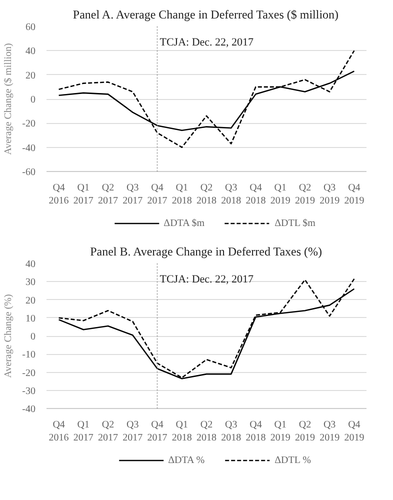 The width and height of the screenshot is (393, 500). I want to click on y-tick-label: -10, so click(29, 355).